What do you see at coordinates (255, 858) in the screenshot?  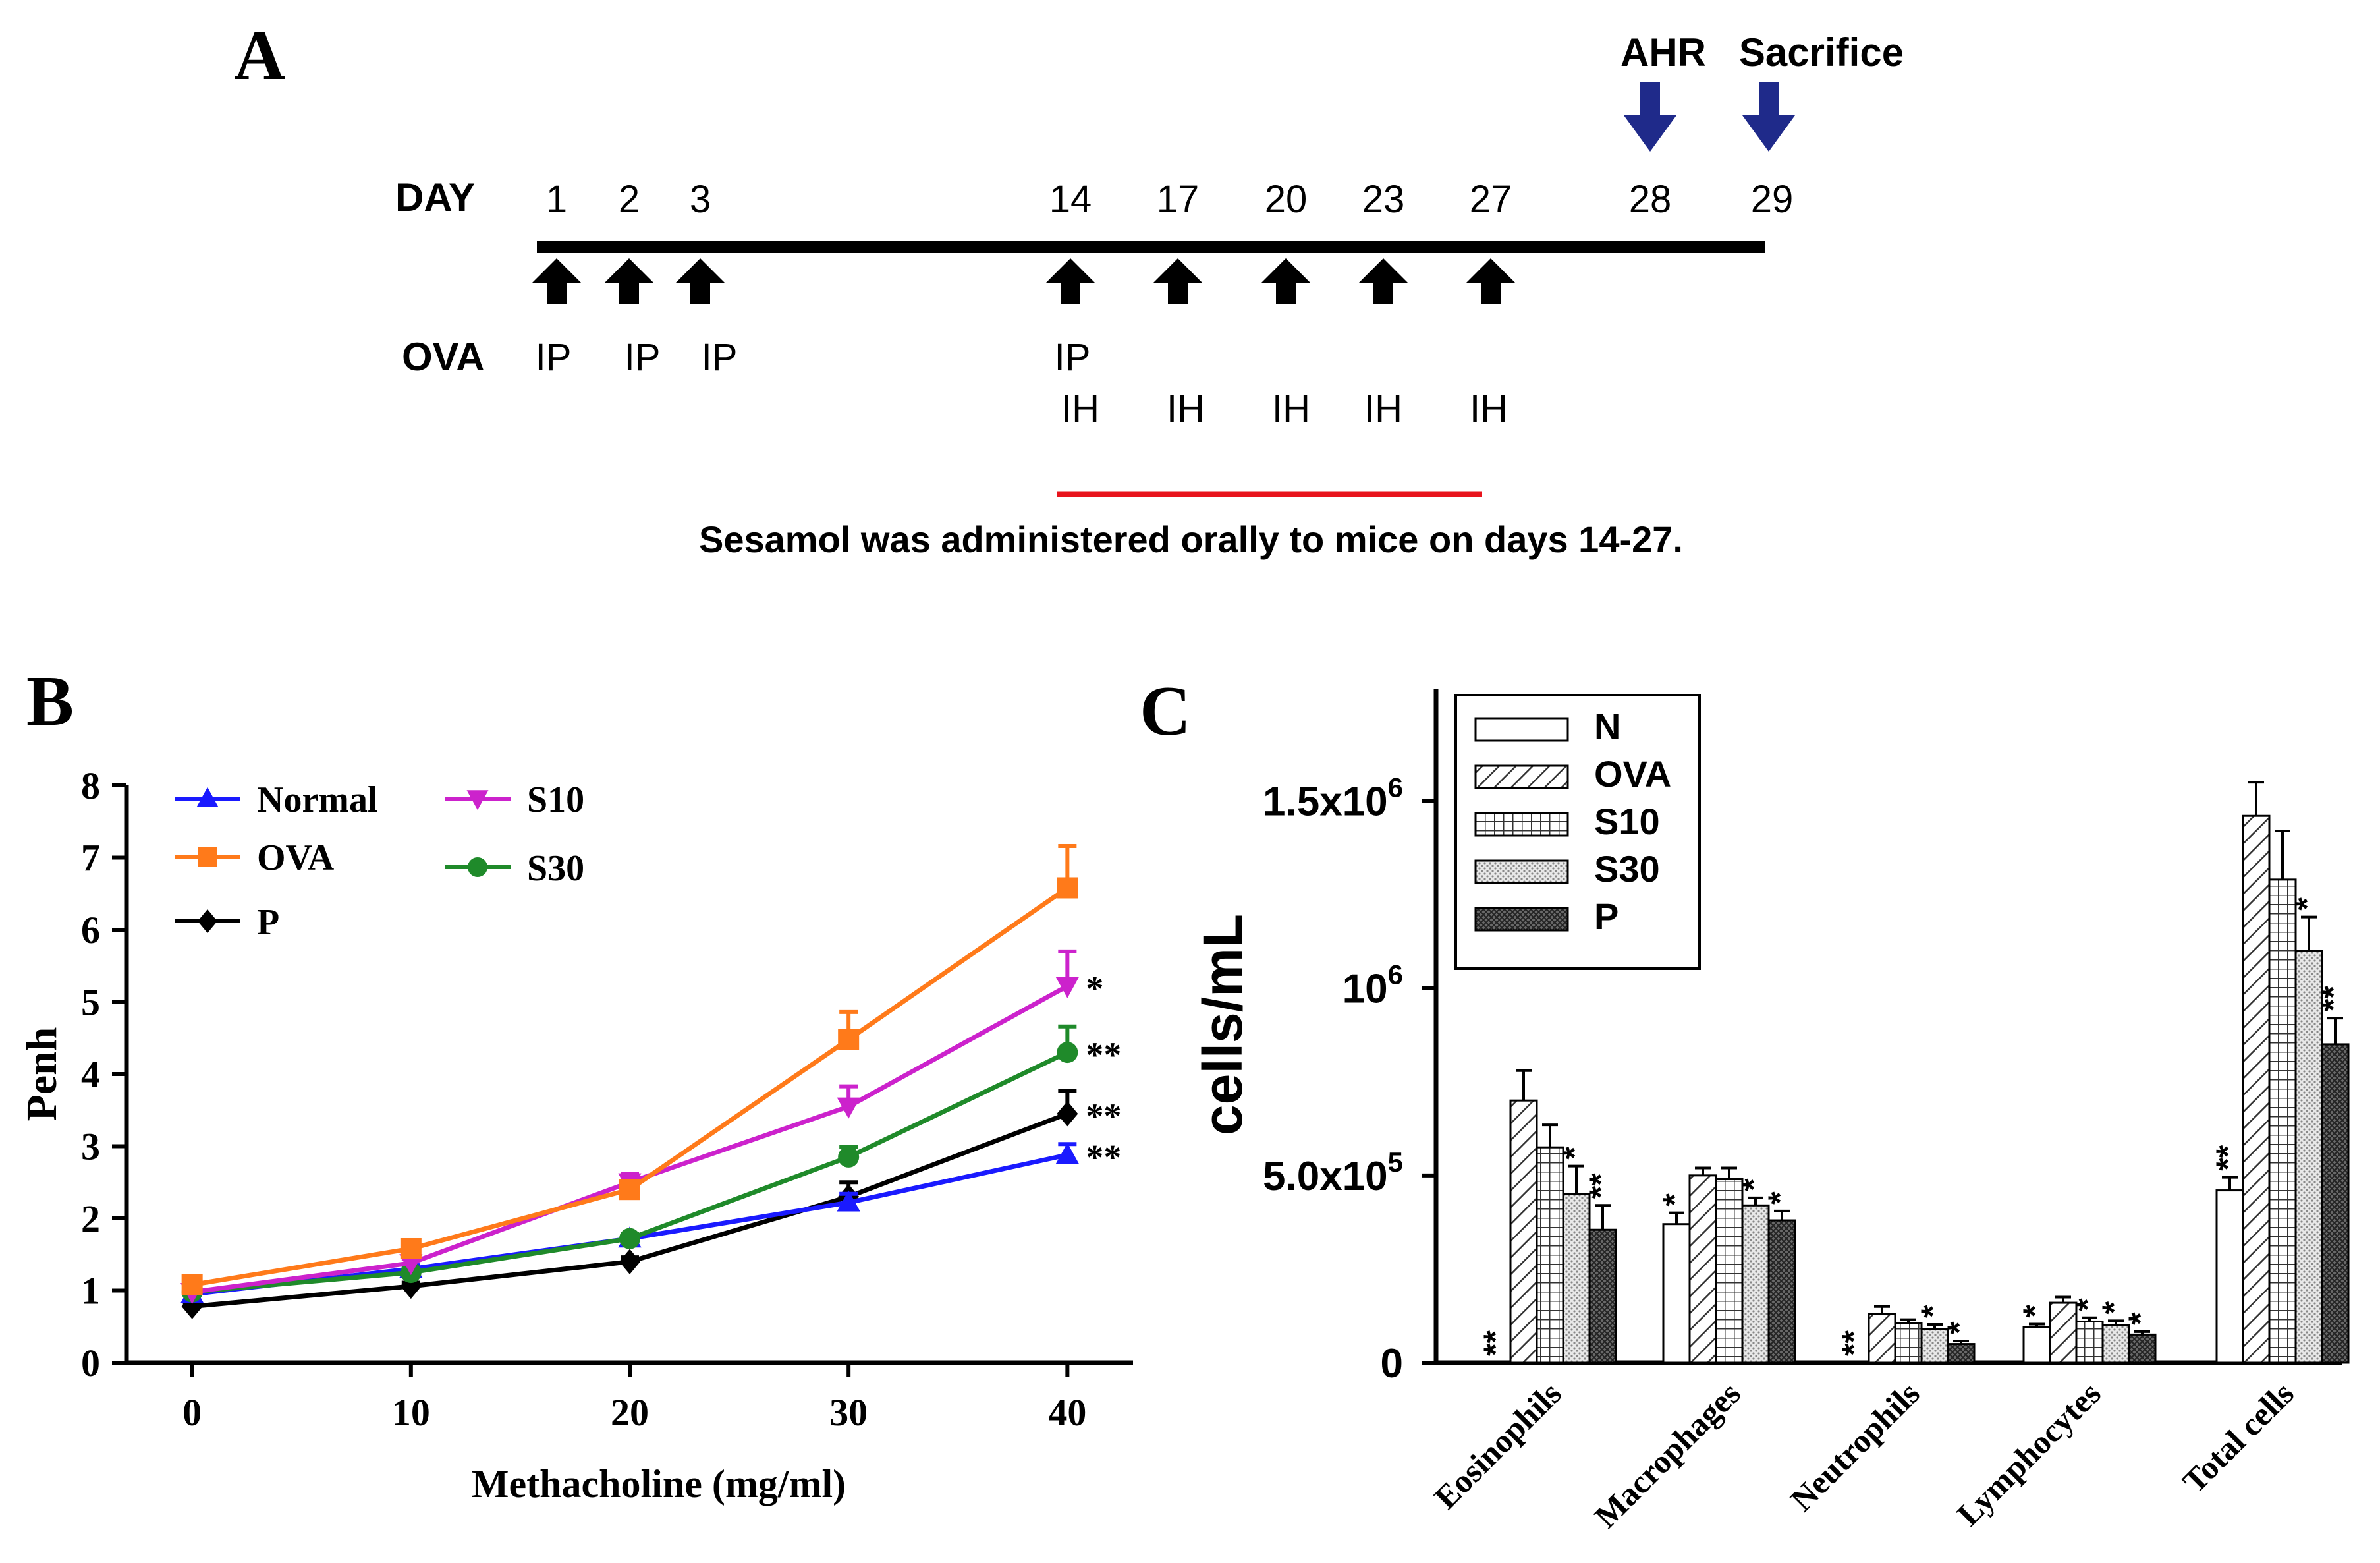 I see `b-legend-item-ova: OVA` at bounding box center [255, 858].